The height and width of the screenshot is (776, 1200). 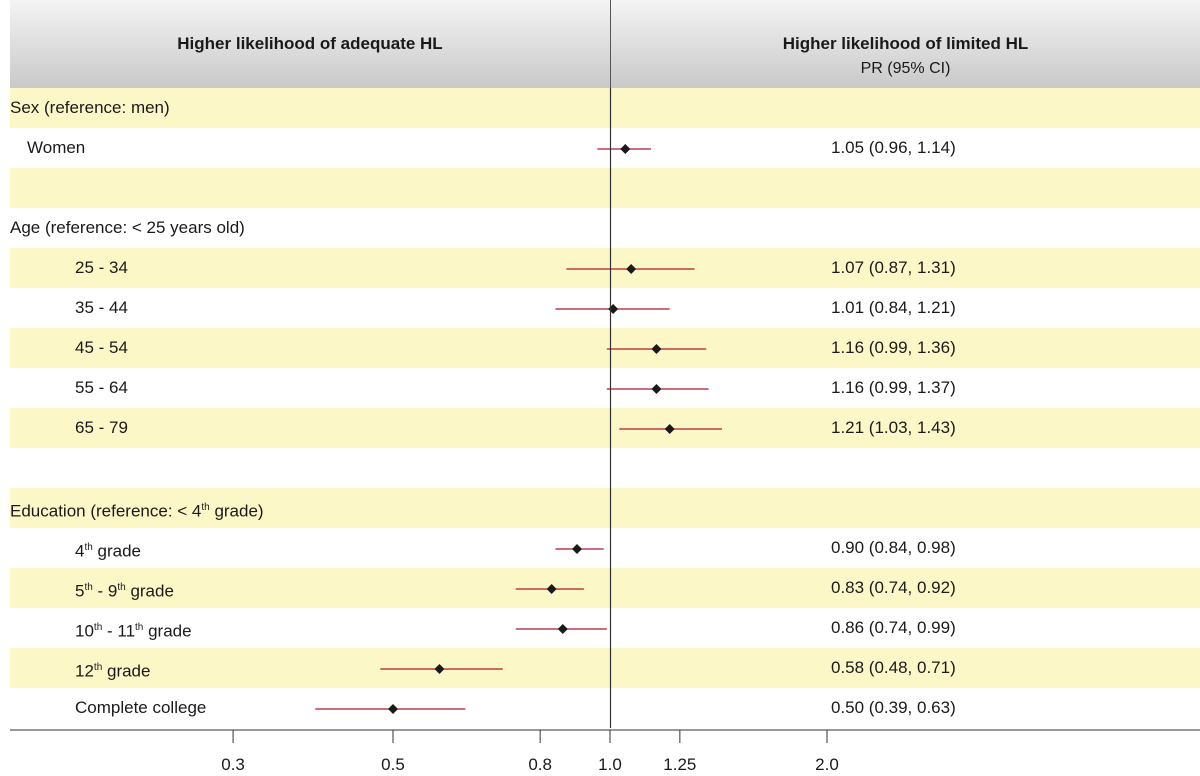 I want to click on group-label: Education (reference: < 4th grade), so click(x=137, y=510).